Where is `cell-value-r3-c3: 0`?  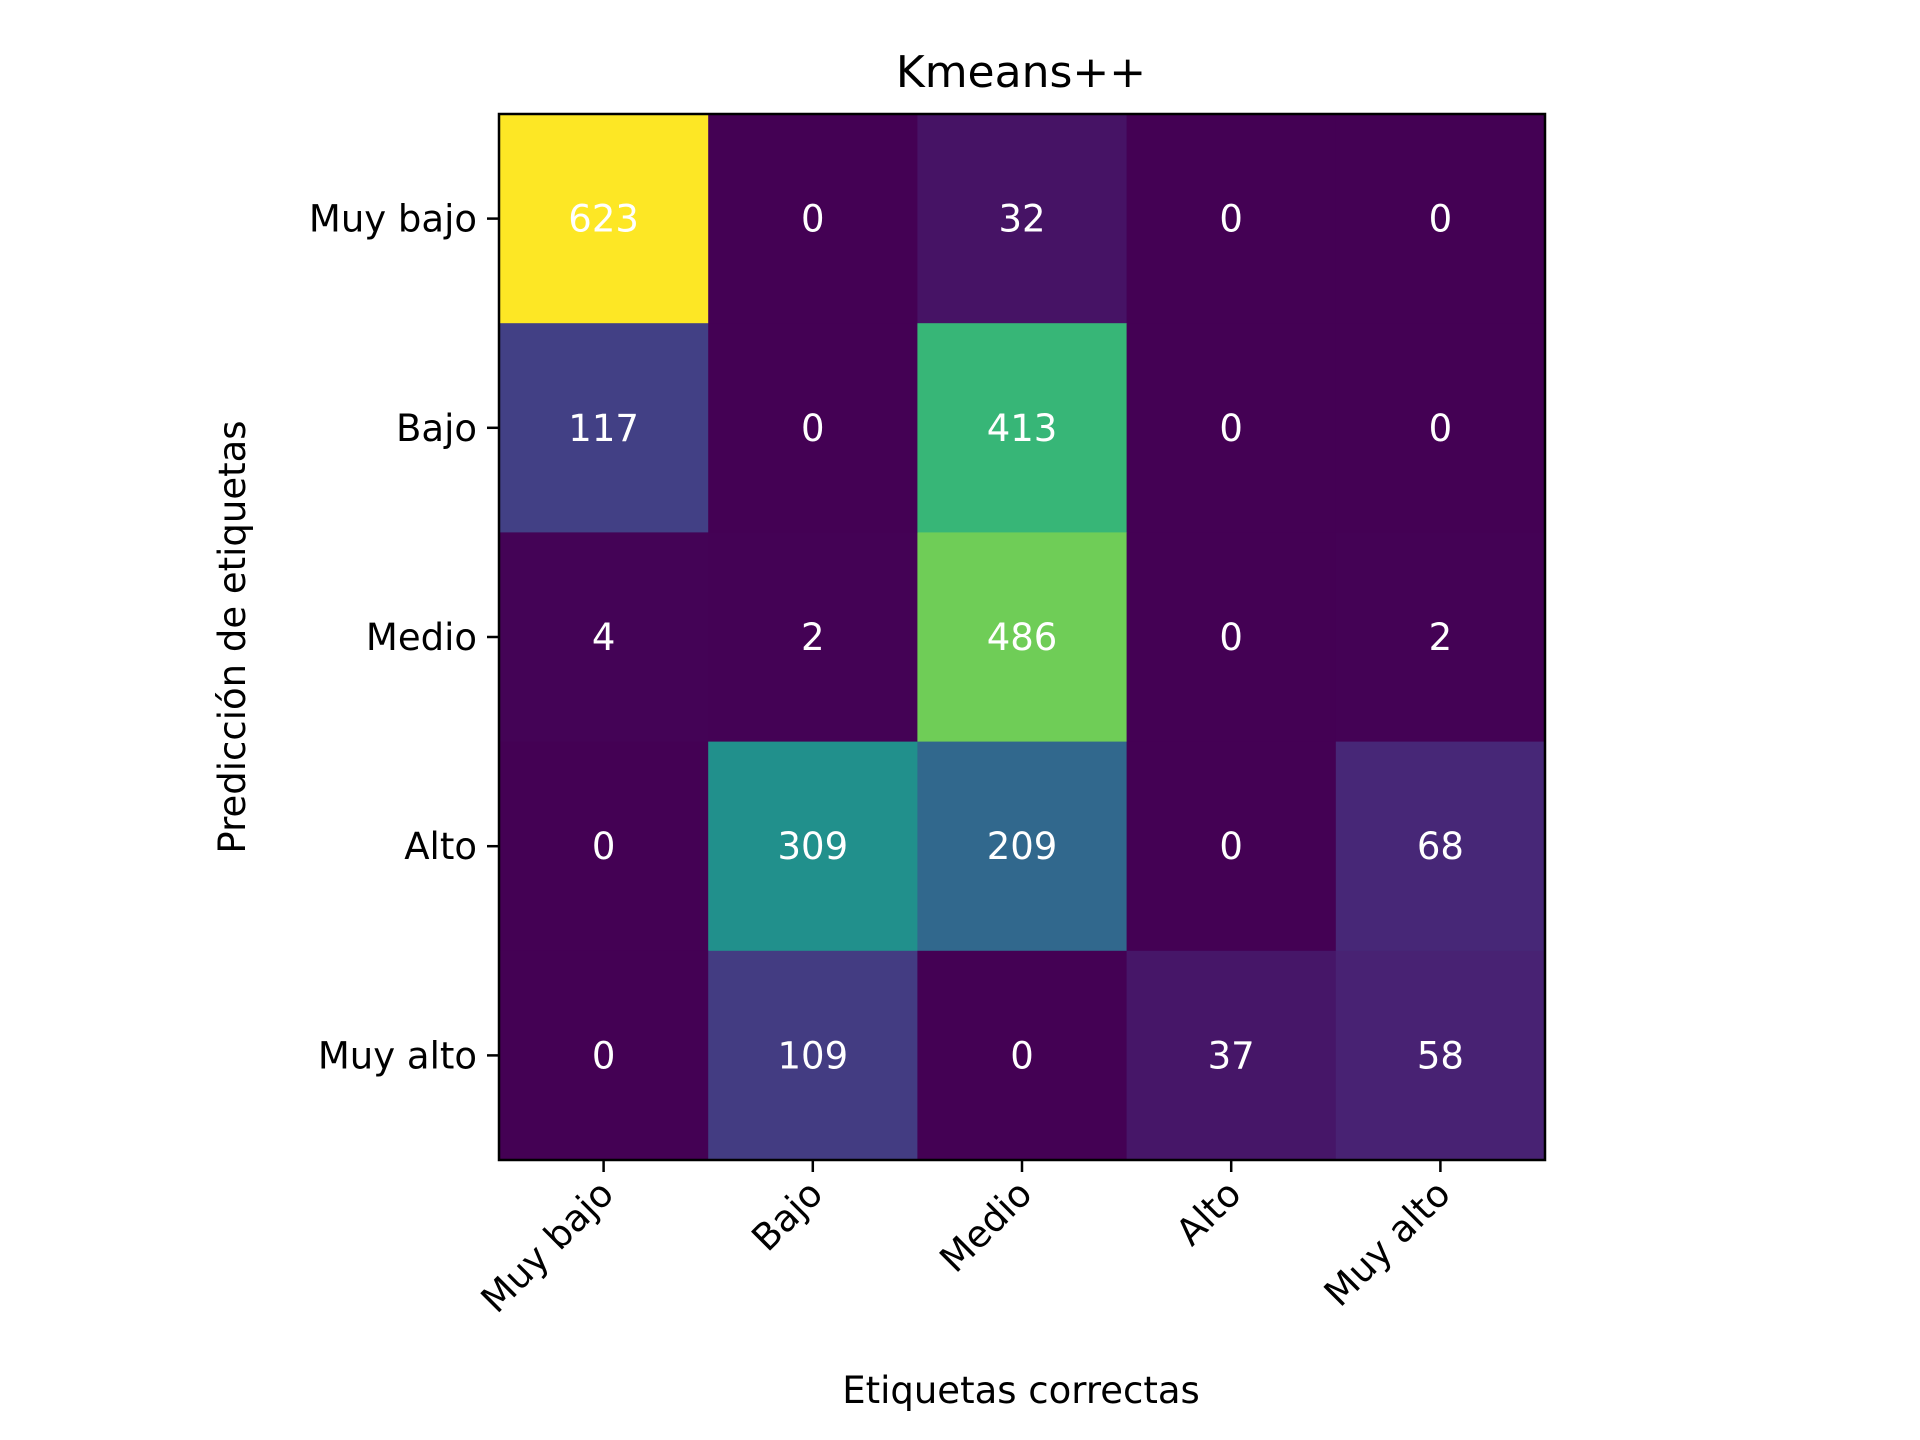 cell-value-r3-c3: 0 is located at coordinates (1231, 846).